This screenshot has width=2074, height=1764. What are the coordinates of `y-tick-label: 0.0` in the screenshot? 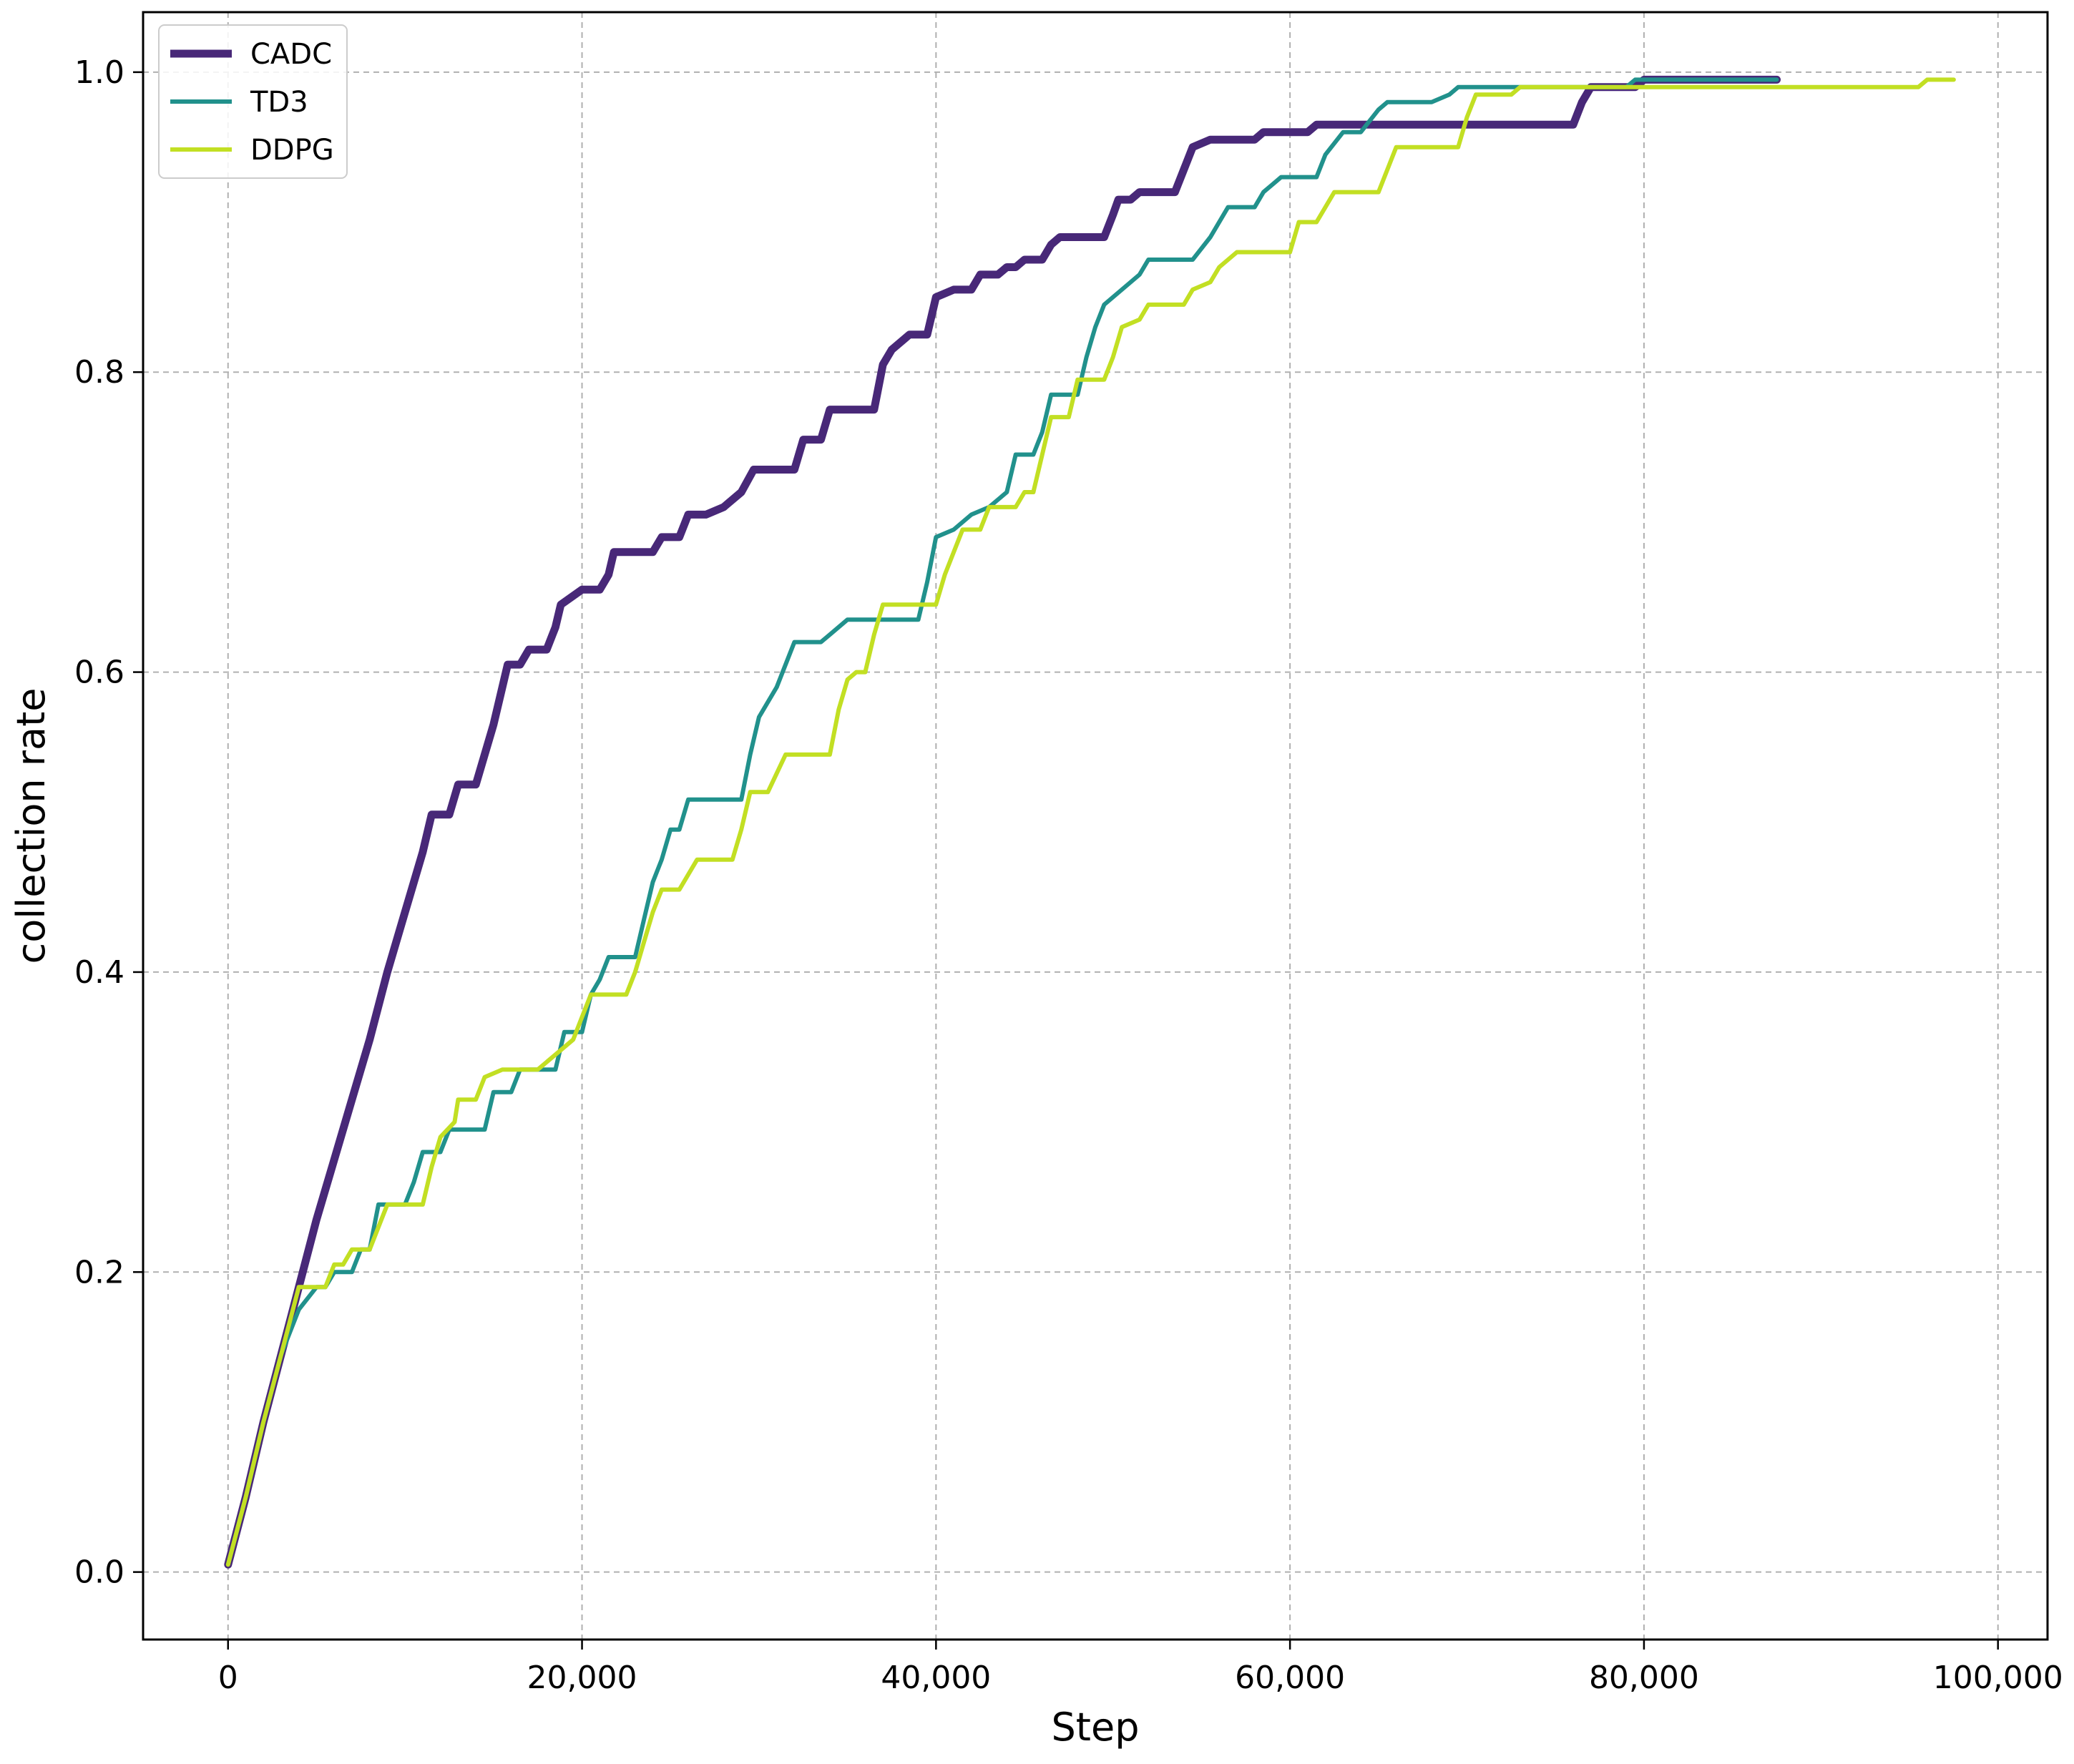 It's located at (99, 1572).